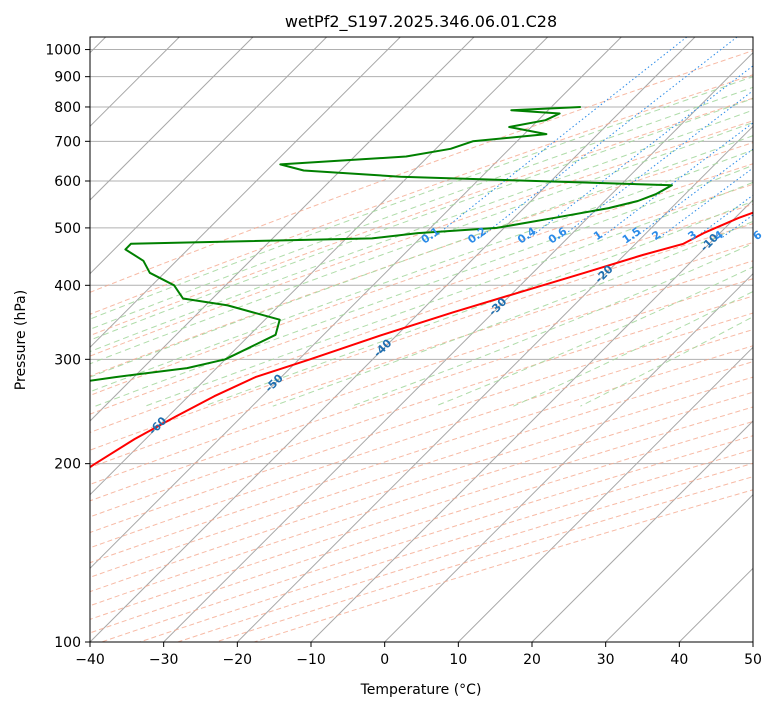  I want to click on y-tick-label: 900, so click(67, 78).